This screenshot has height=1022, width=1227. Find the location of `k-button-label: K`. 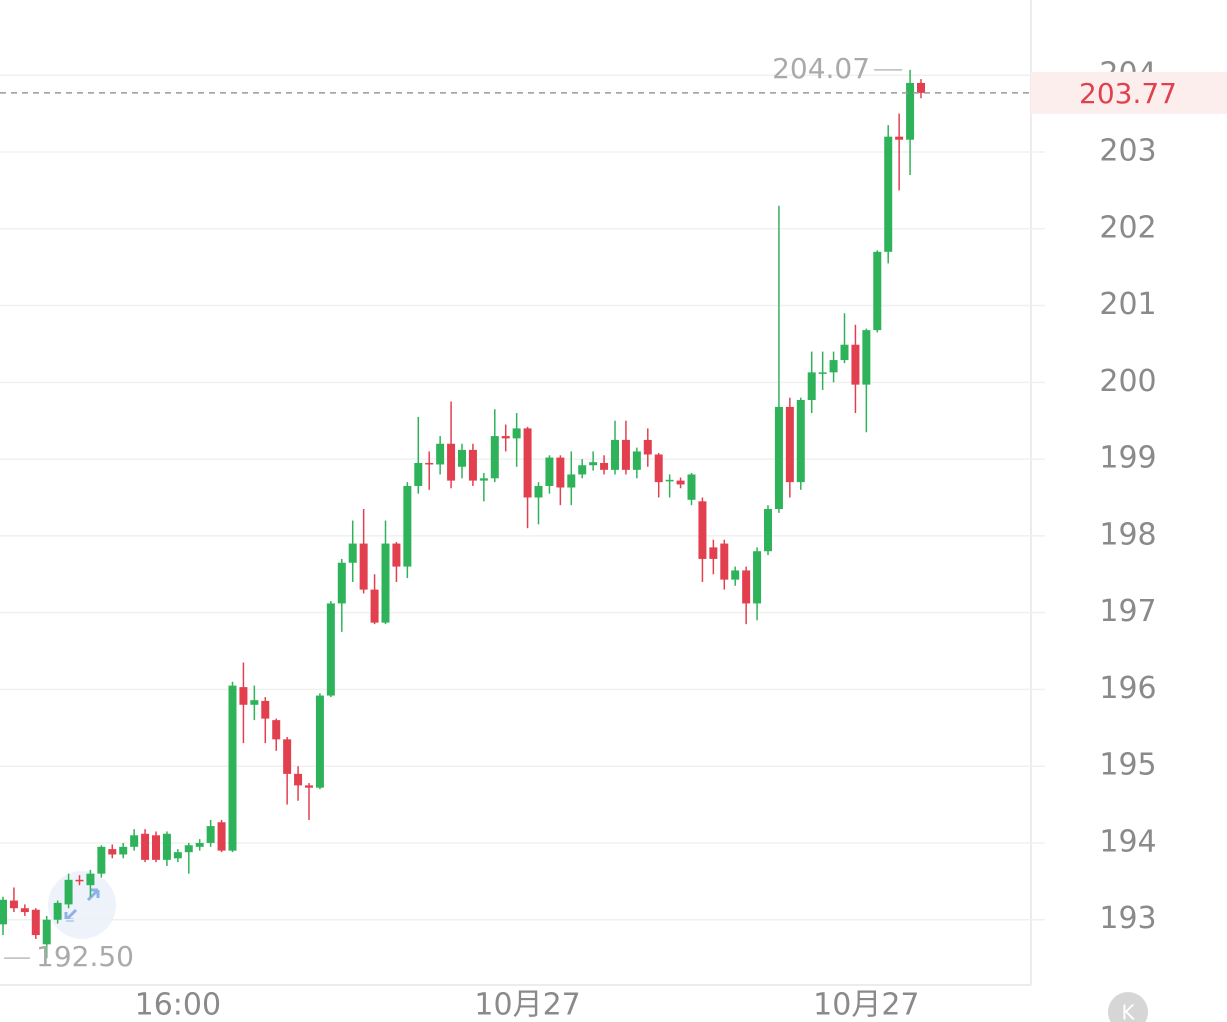

k-button-label: K is located at coordinates (1128, 1011).